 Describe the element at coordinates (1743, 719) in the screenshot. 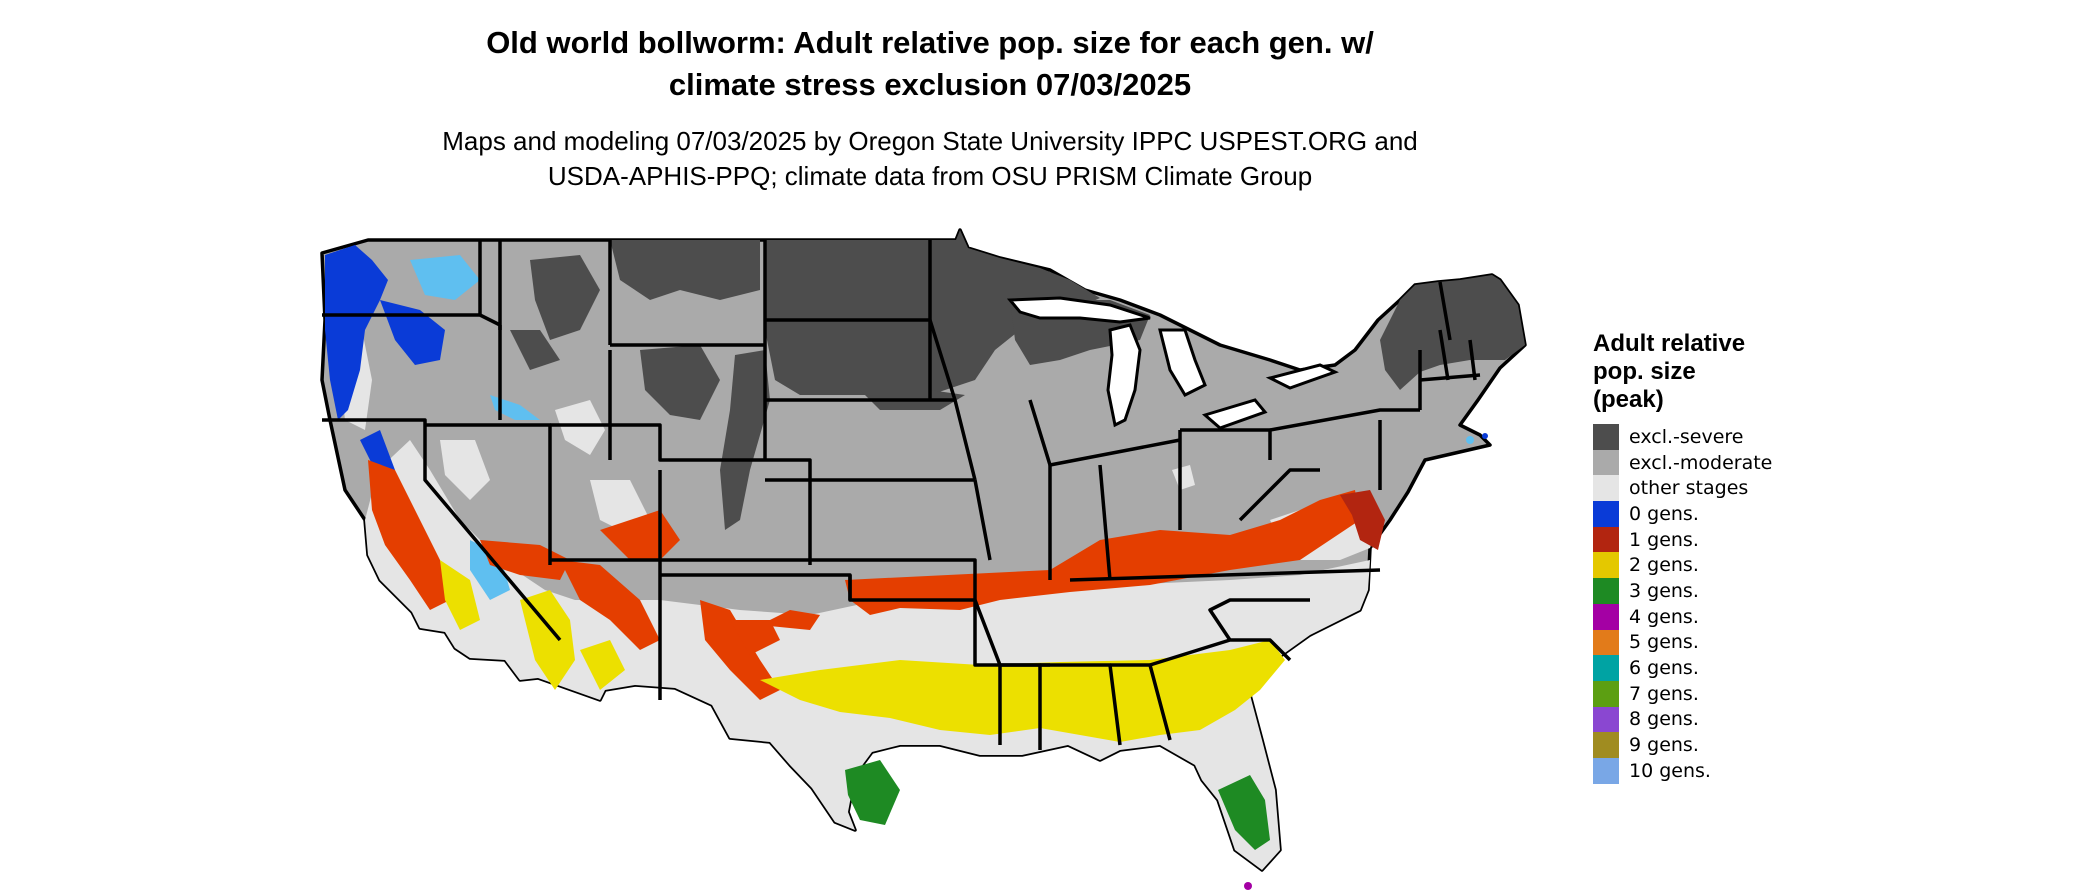

I see `legend-item: 8 gens.` at that location.